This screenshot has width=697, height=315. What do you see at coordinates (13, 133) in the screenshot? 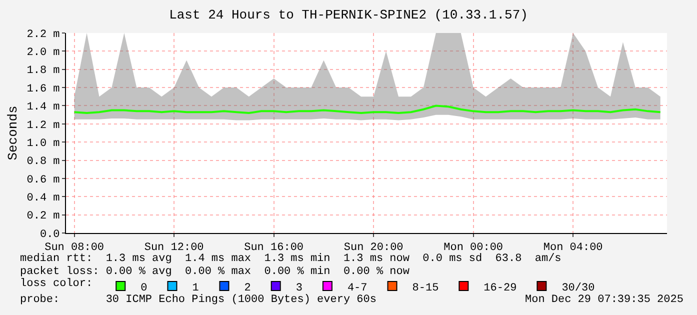
I see `y-axis-title: Seconds` at bounding box center [13, 133].